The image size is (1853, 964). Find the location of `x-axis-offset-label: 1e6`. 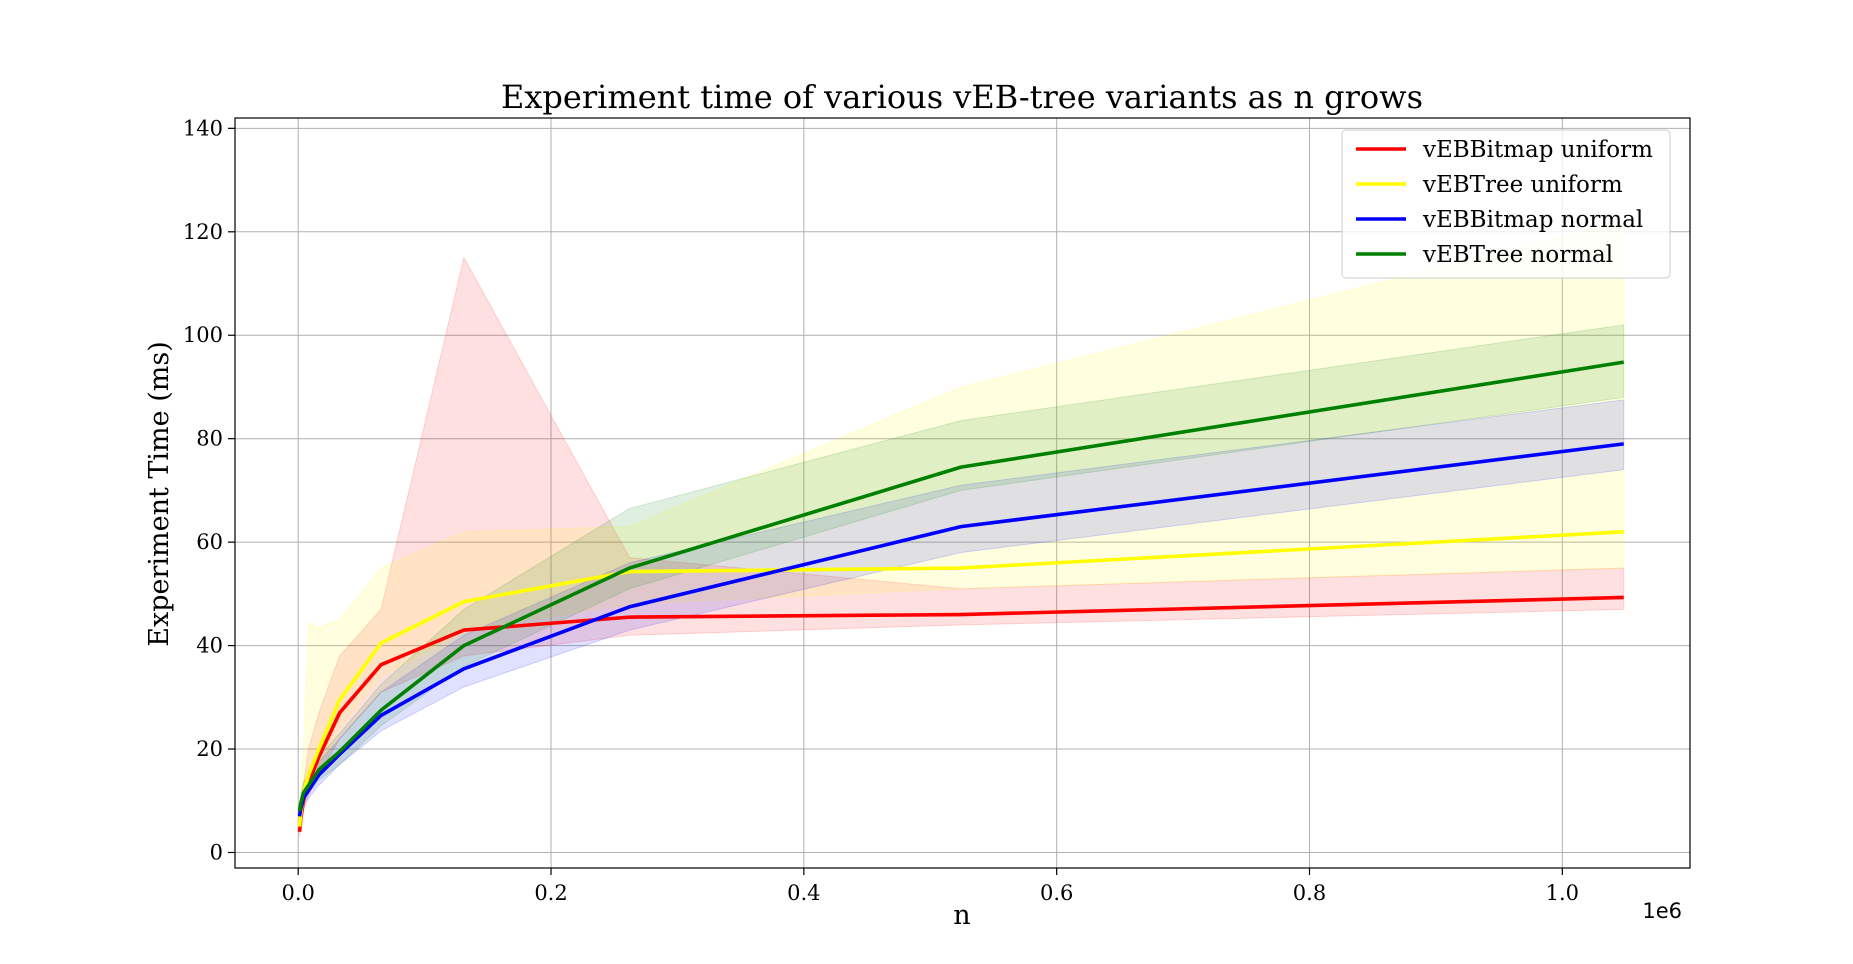

x-axis-offset-label: 1e6 is located at coordinates (1662, 911).